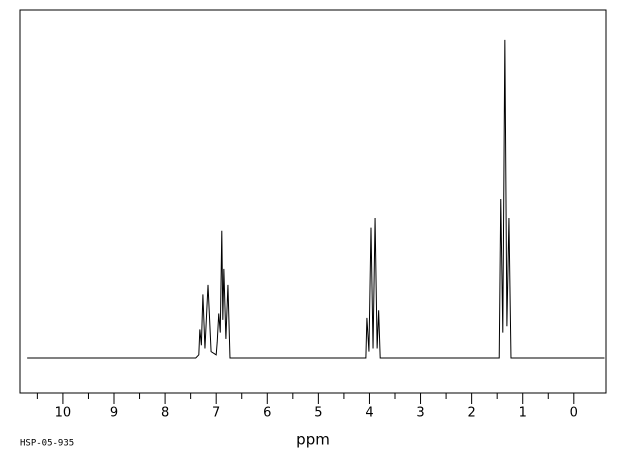 The width and height of the screenshot is (620, 455). What do you see at coordinates (165, 413) in the screenshot?
I see `x-tick-label: 8` at bounding box center [165, 413].